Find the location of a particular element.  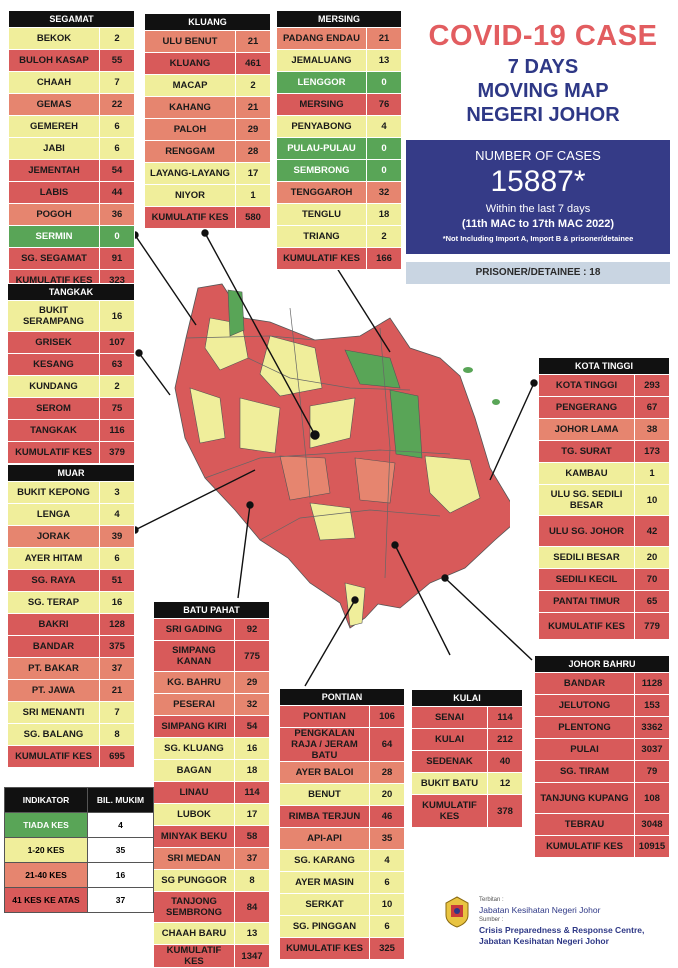

case-count: 65 is located at coordinates (652, 601).